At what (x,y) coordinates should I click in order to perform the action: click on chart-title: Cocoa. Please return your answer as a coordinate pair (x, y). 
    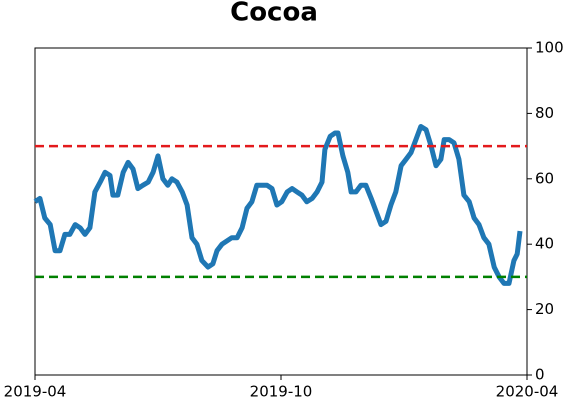
    Looking at the image, I should click on (274, 14).